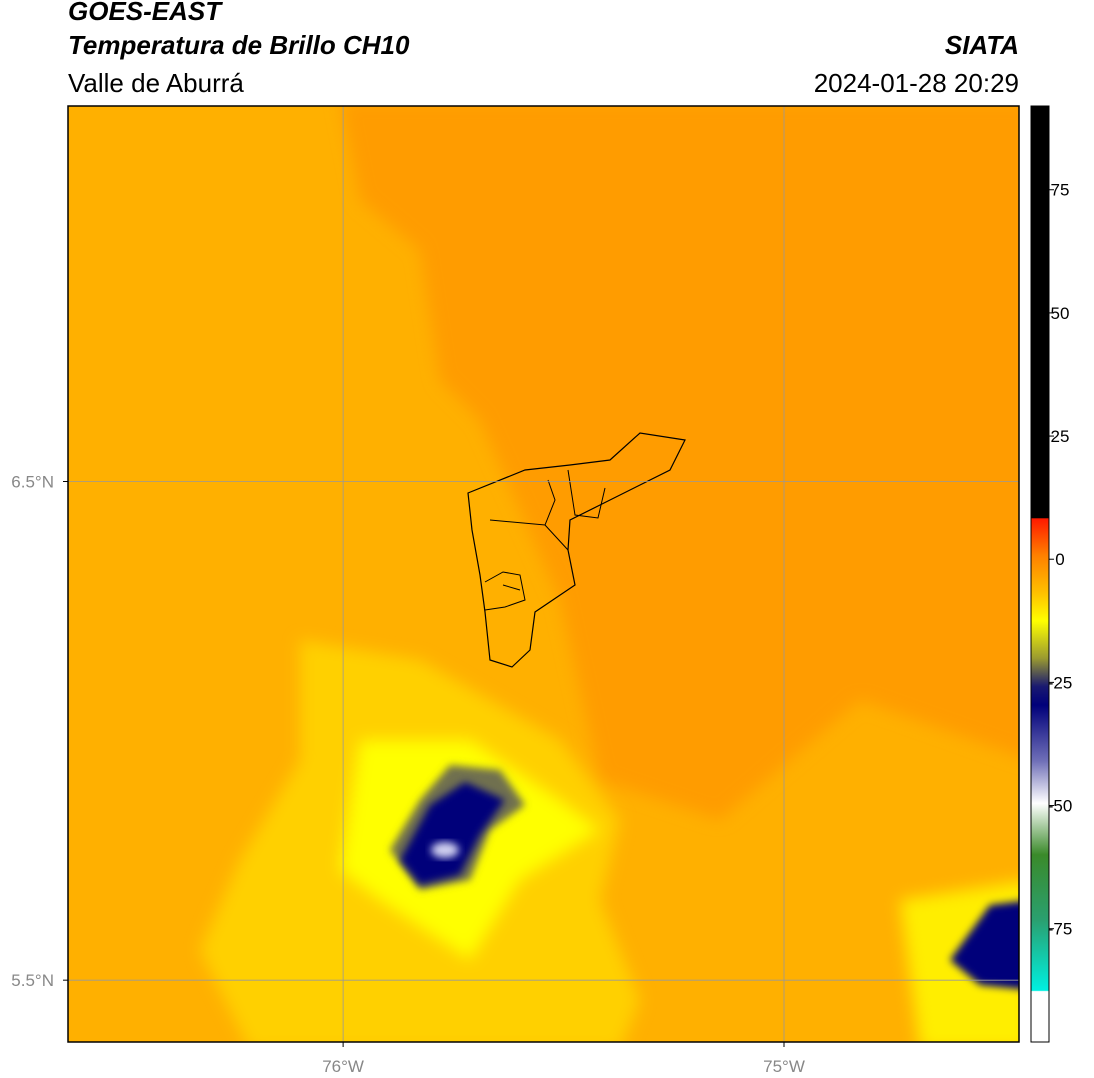 The width and height of the screenshot is (1094, 1078). I want to click on title: GOES-EAST, so click(145, 13).